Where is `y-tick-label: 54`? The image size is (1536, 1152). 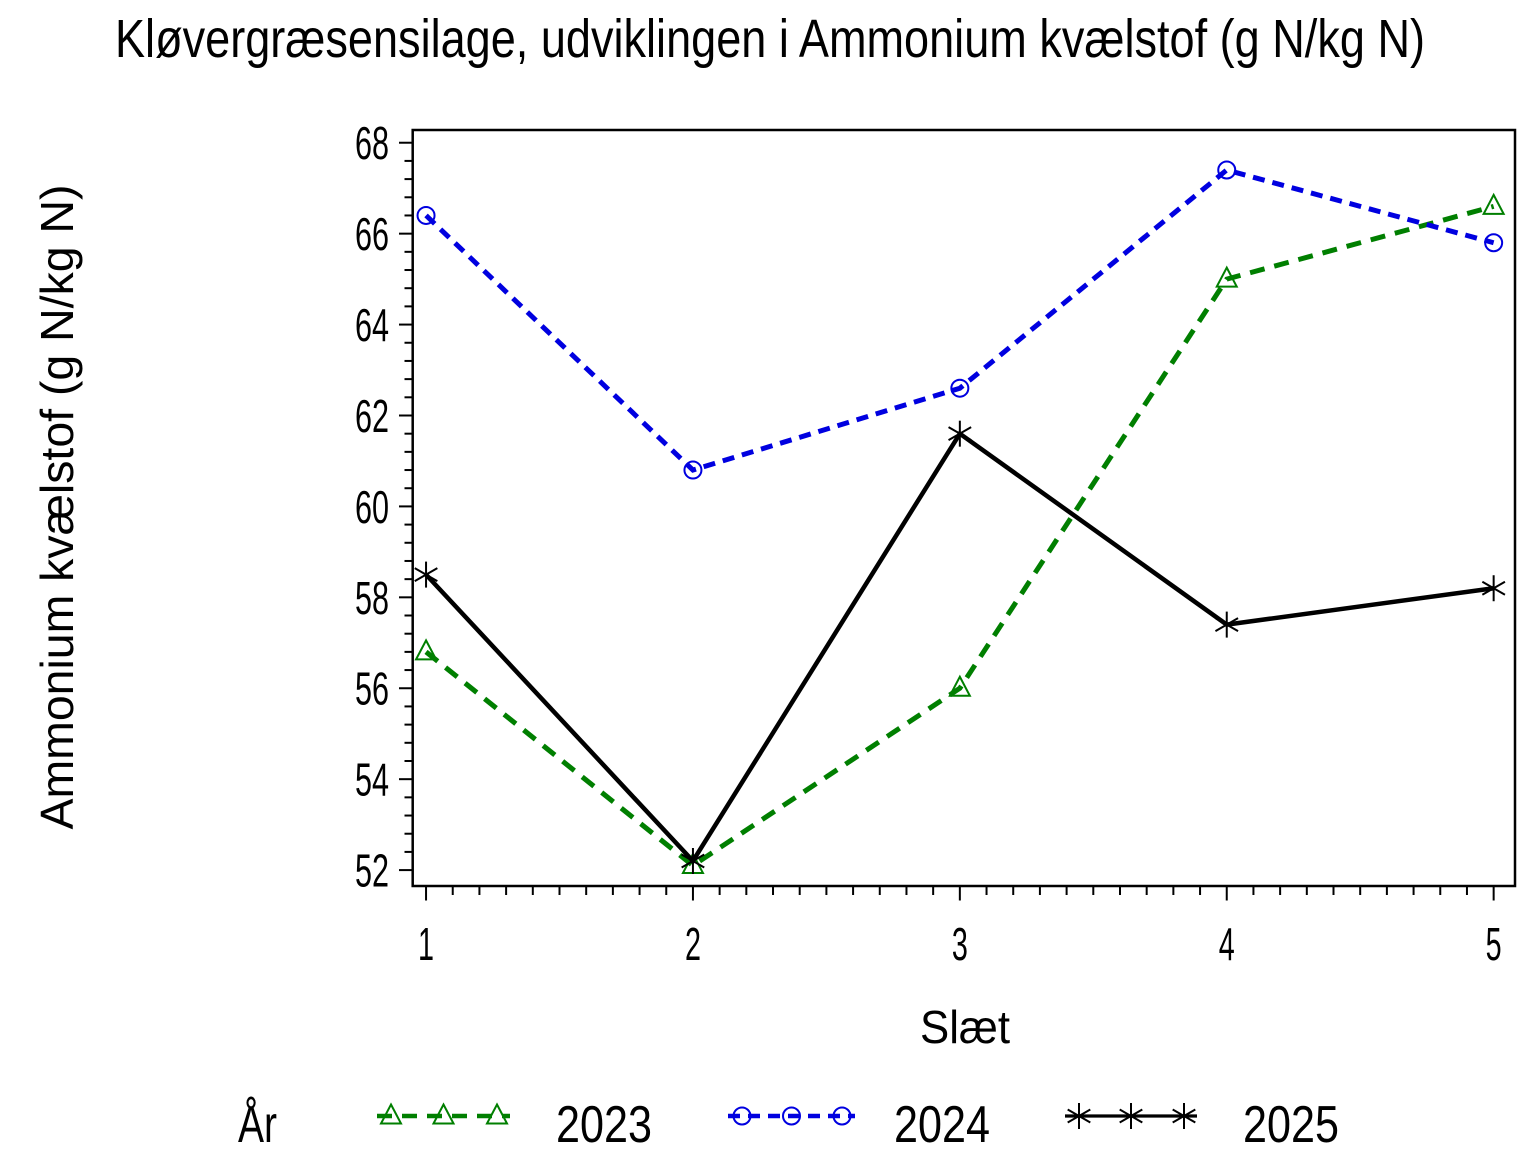
y-tick-label: 54 is located at coordinates (372, 780).